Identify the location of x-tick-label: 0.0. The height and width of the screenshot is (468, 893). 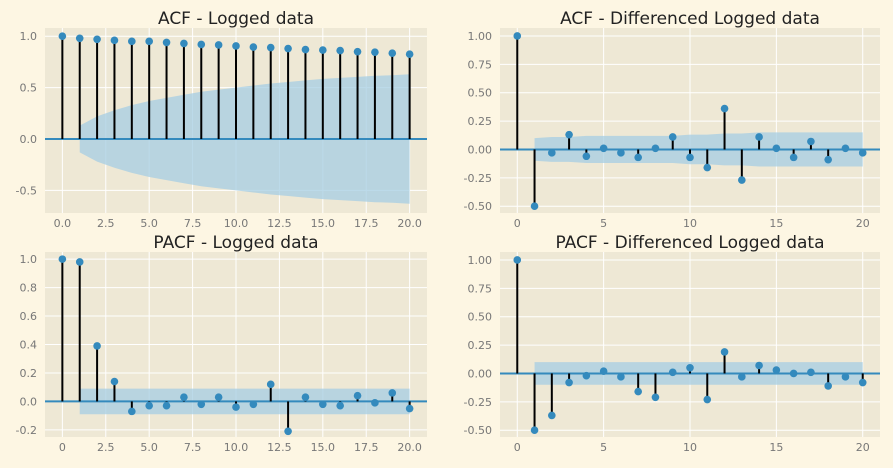
(63, 223).